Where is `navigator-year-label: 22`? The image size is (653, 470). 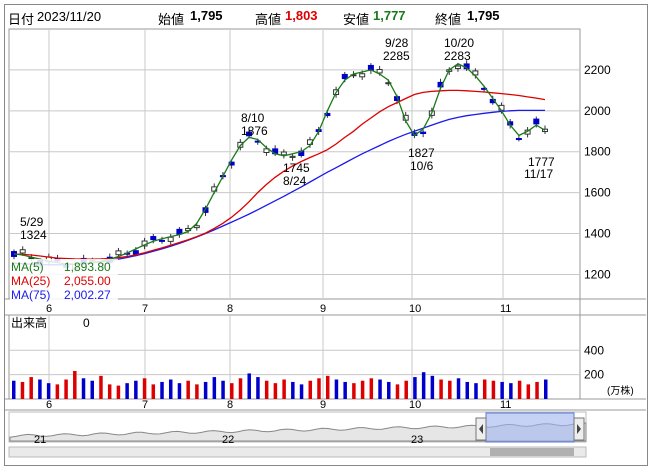 navigator-year-label: 22 is located at coordinates (228, 440).